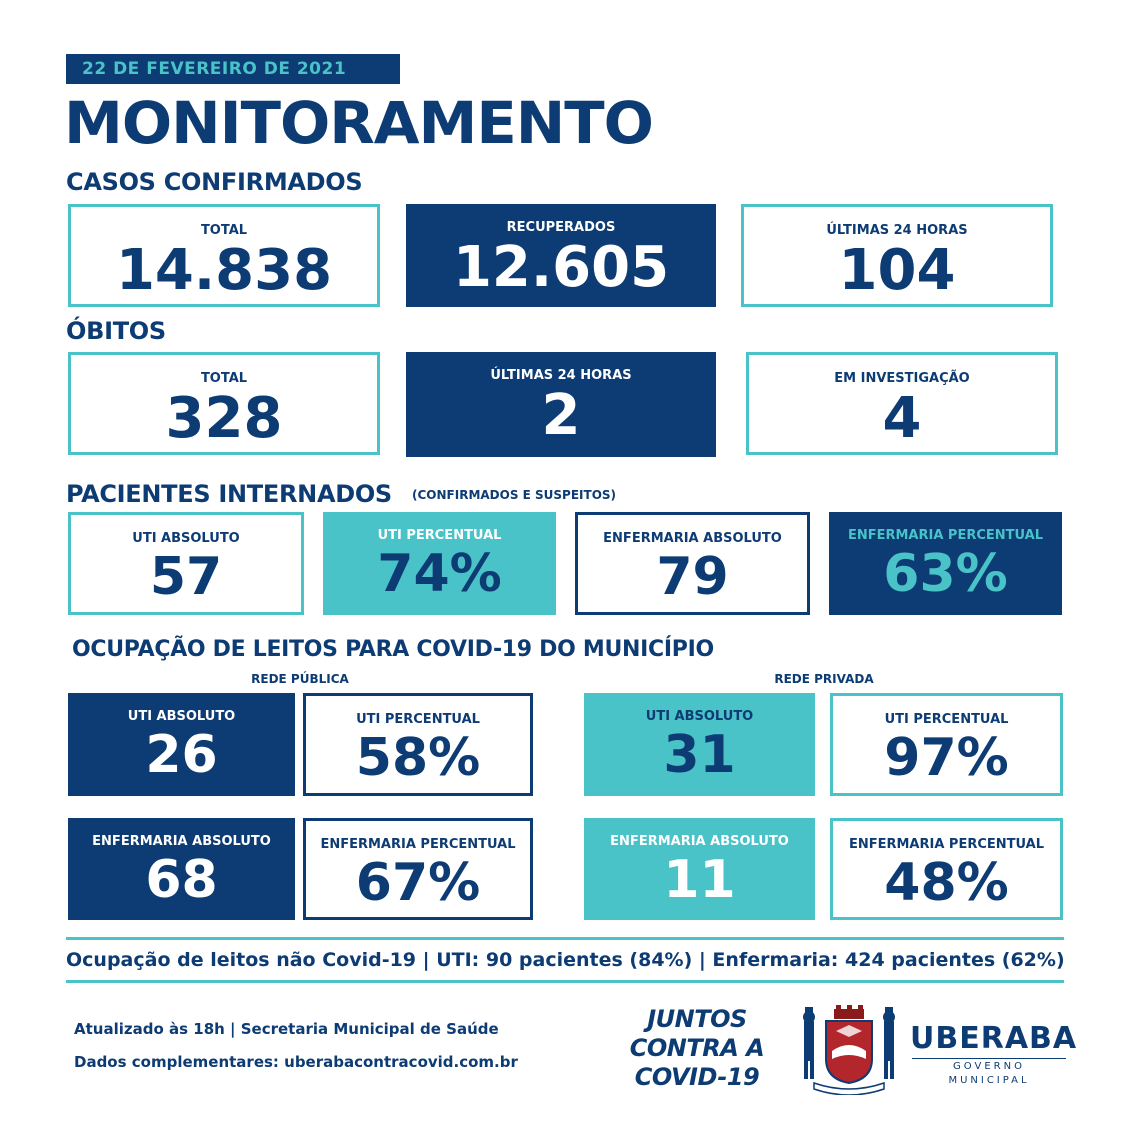 The height and width of the screenshot is (1134, 1134). I want to click on rede-privada-label: REDE PRIVADA, so click(824, 679).